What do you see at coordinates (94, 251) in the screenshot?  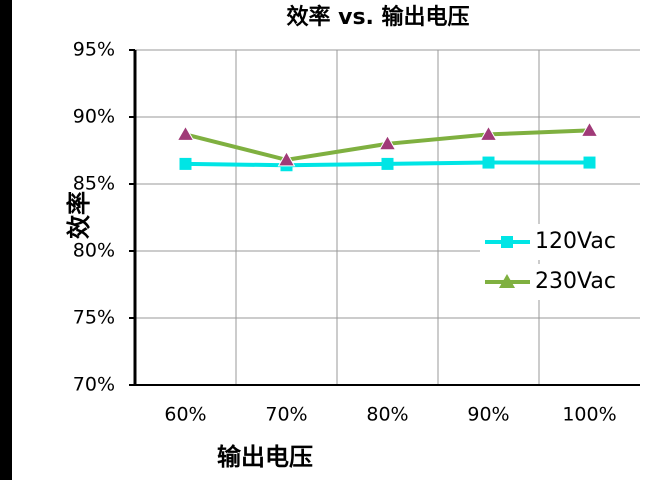 I see `y-tick-label: 80%` at bounding box center [94, 251].